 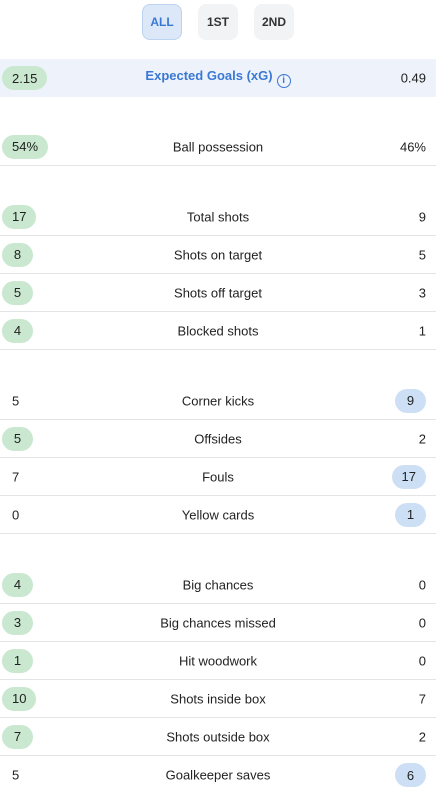 I want to click on xg-label: Expected Goals (xG), so click(x=209, y=75).